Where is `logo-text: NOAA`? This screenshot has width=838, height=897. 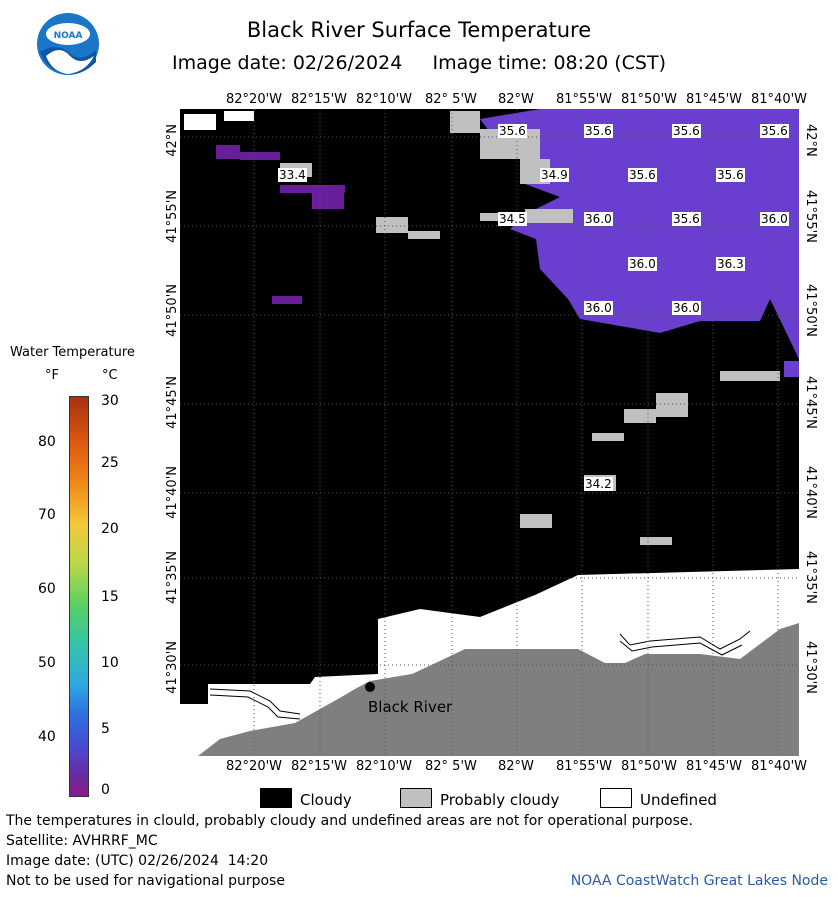
logo-text: NOAA is located at coordinates (68, 36).